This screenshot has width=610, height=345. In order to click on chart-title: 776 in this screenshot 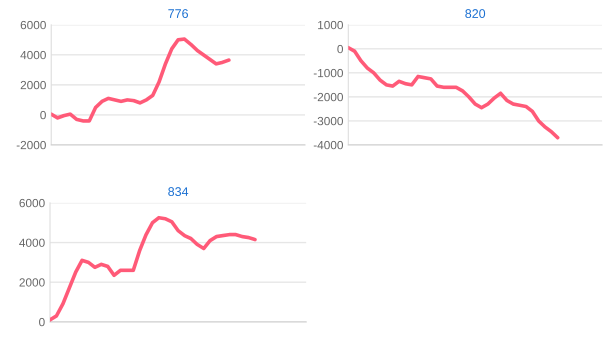, I will do `click(178, 13)`.